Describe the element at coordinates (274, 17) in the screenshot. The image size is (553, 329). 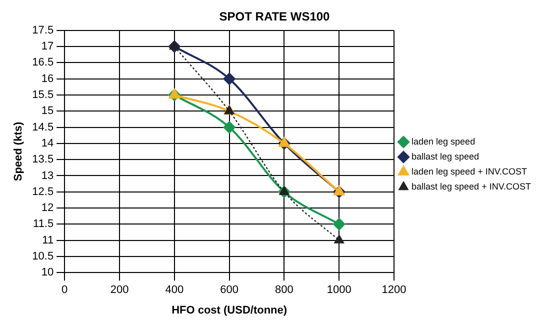
I see `chart-title: SPOT RATE WS100` at that location.